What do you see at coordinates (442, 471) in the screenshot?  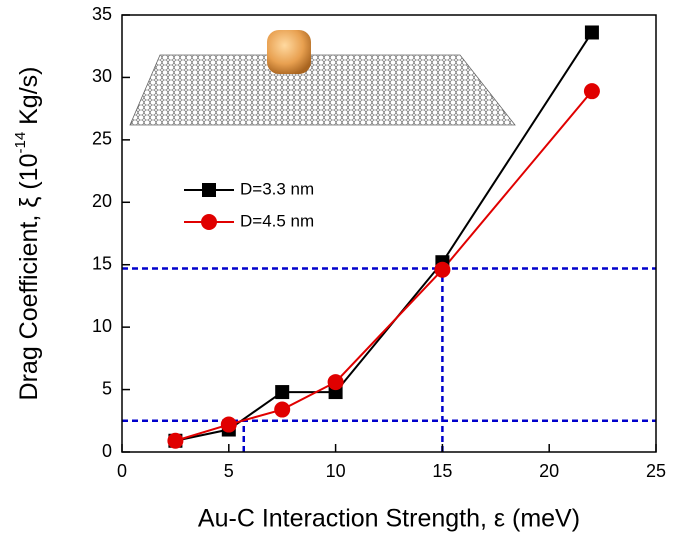 I see `x-tick-label: 15` at bounding box center [442, 471].